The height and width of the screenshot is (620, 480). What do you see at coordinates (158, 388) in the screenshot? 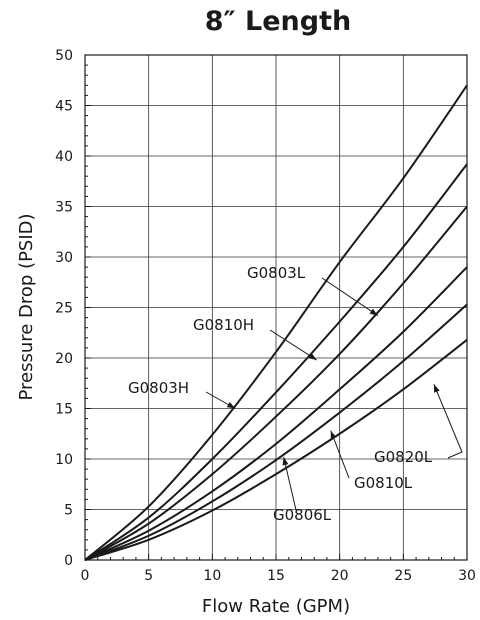
I see `annotation-g0803h: G0803H` at bounding box center [158, 388].